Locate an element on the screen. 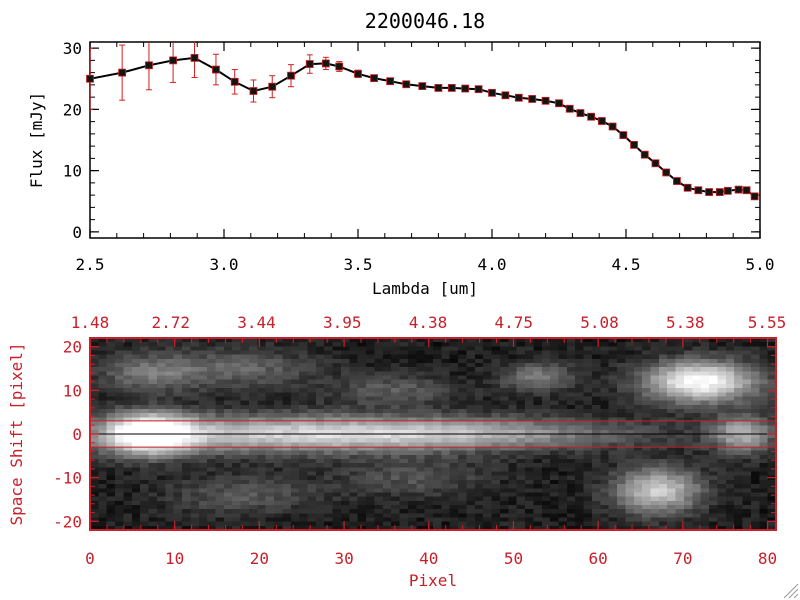  x-tick-label: 30 is located at coordinates (343, 558).